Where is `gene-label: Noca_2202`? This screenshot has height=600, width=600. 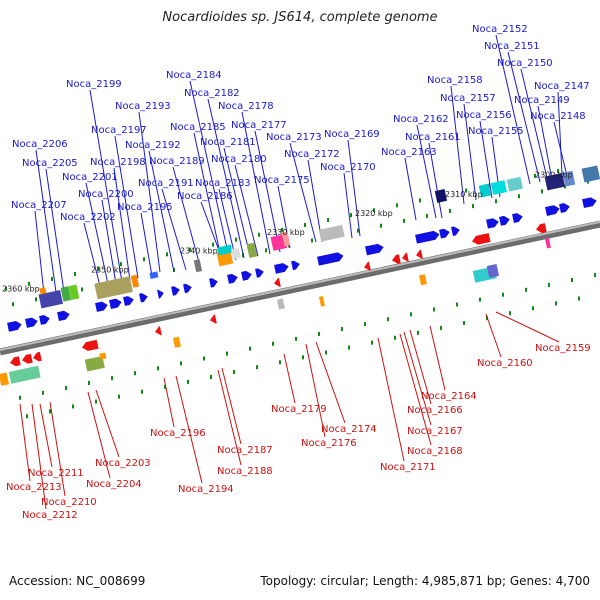 gene-label: Noca_2202 is located at coordinates (88, 217).